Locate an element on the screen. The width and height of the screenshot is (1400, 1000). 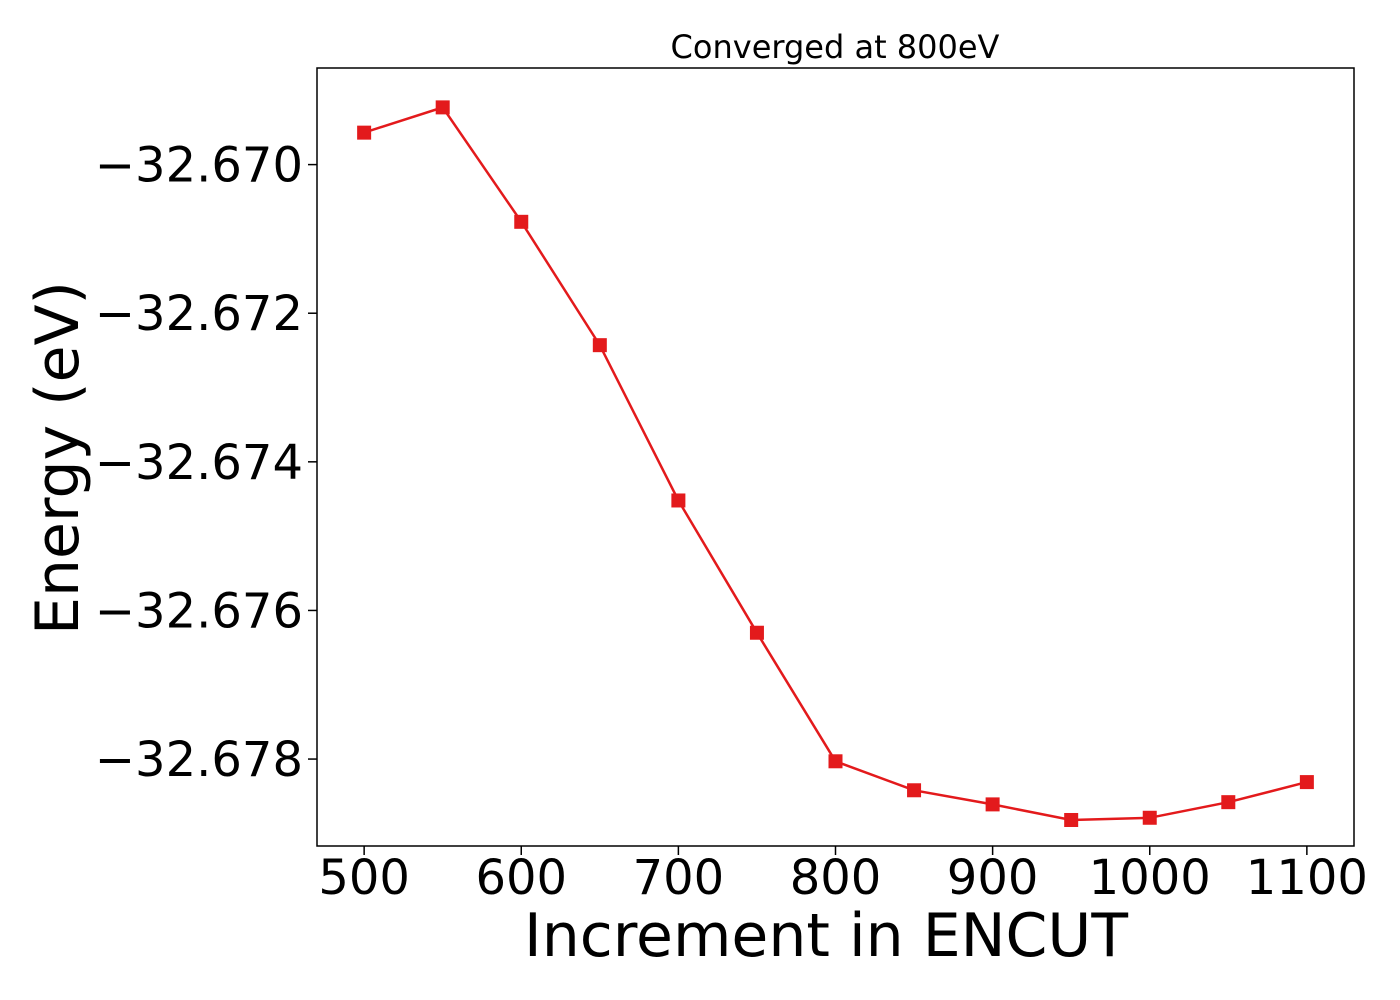
x-tick-label: 800 is located at coordinates (836, 878).